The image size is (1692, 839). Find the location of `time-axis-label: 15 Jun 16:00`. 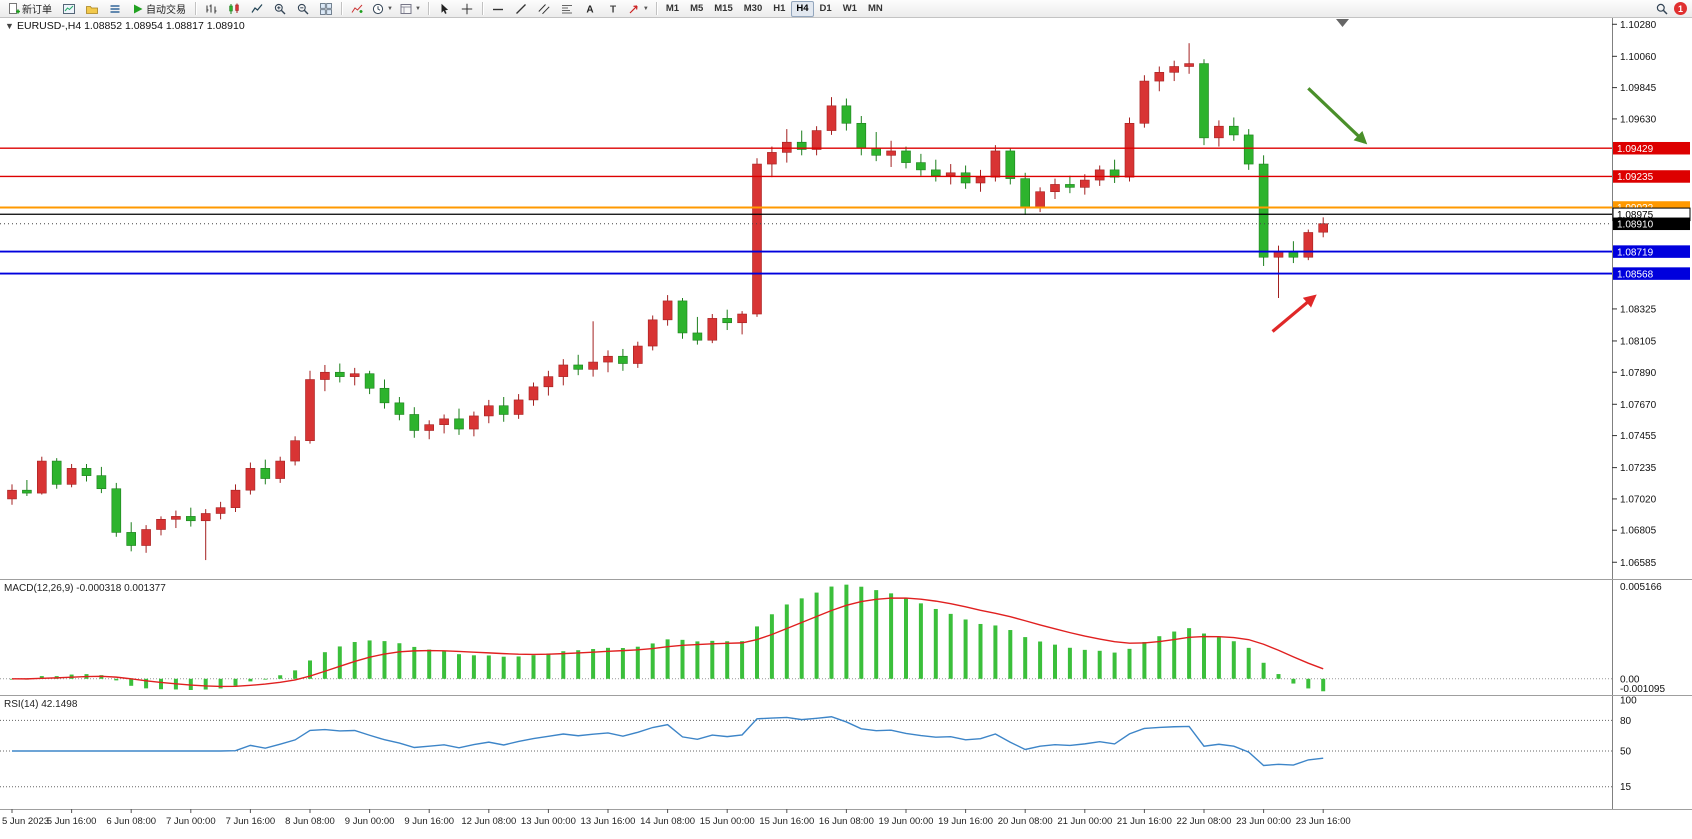

time-axis-label: 15 Jun 16:00 is located at coordinates (786, 821).